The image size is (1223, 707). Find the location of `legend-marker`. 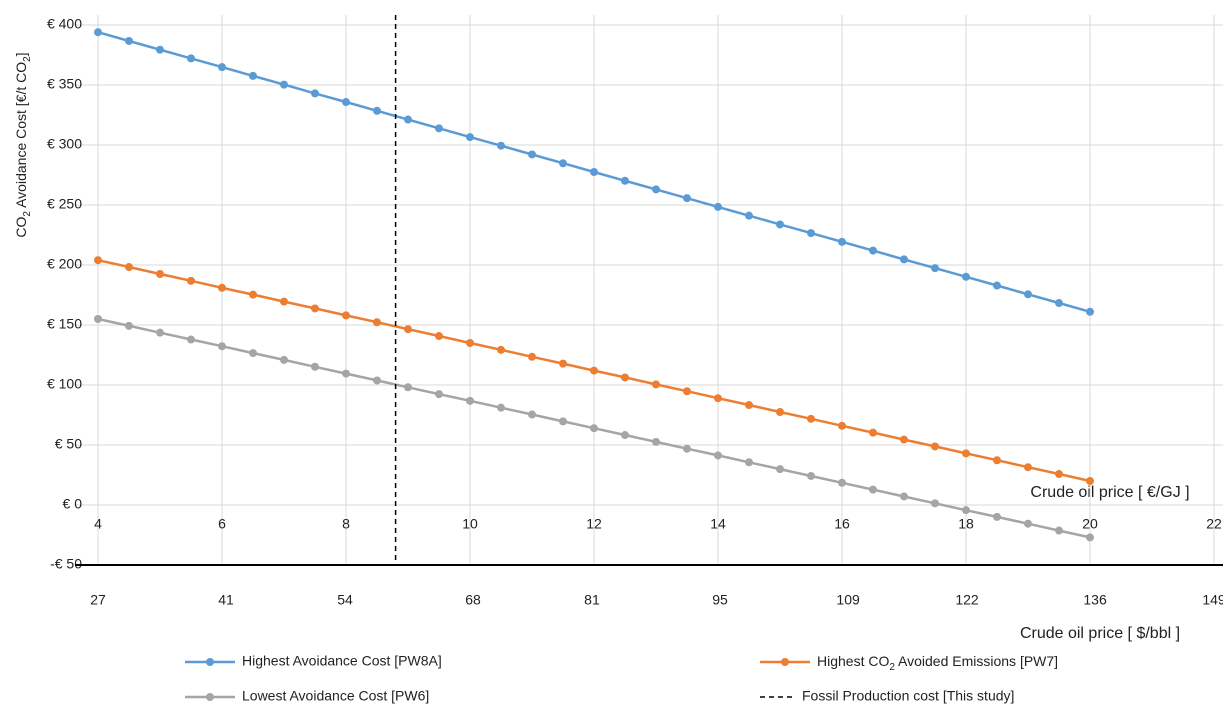

legend-marker is located at coordinates (785, 662).